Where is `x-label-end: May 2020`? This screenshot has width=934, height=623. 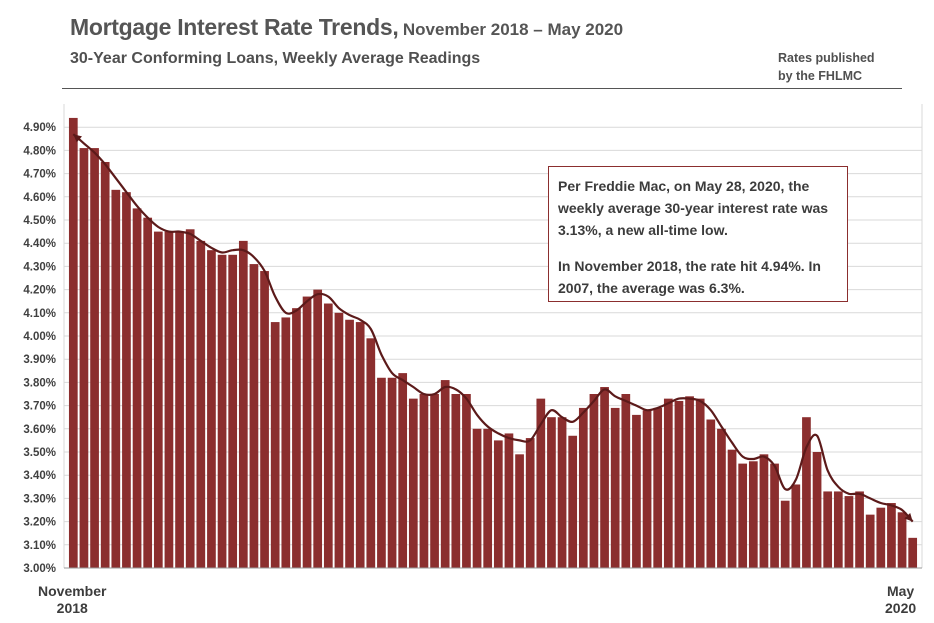
x-label-end: May 2020 is located at coordinates (900, 600).